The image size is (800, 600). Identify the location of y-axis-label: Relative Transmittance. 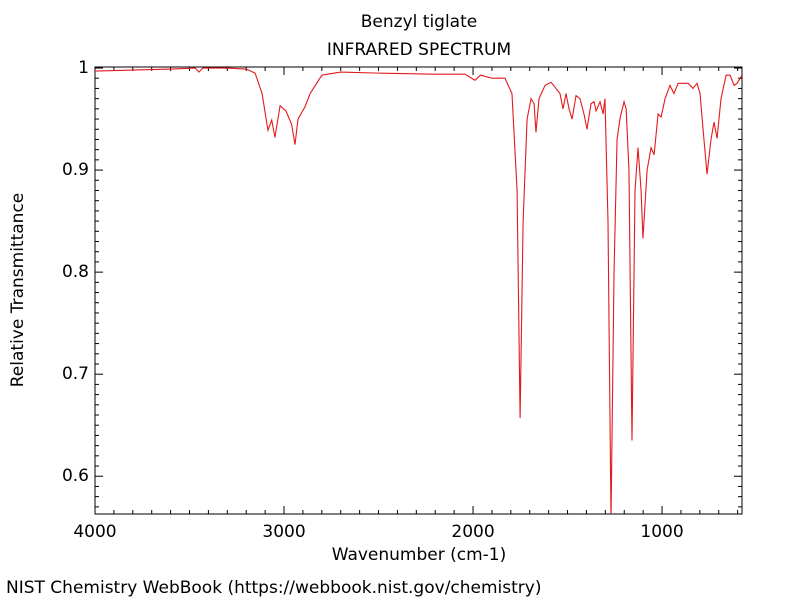
(18, 290).